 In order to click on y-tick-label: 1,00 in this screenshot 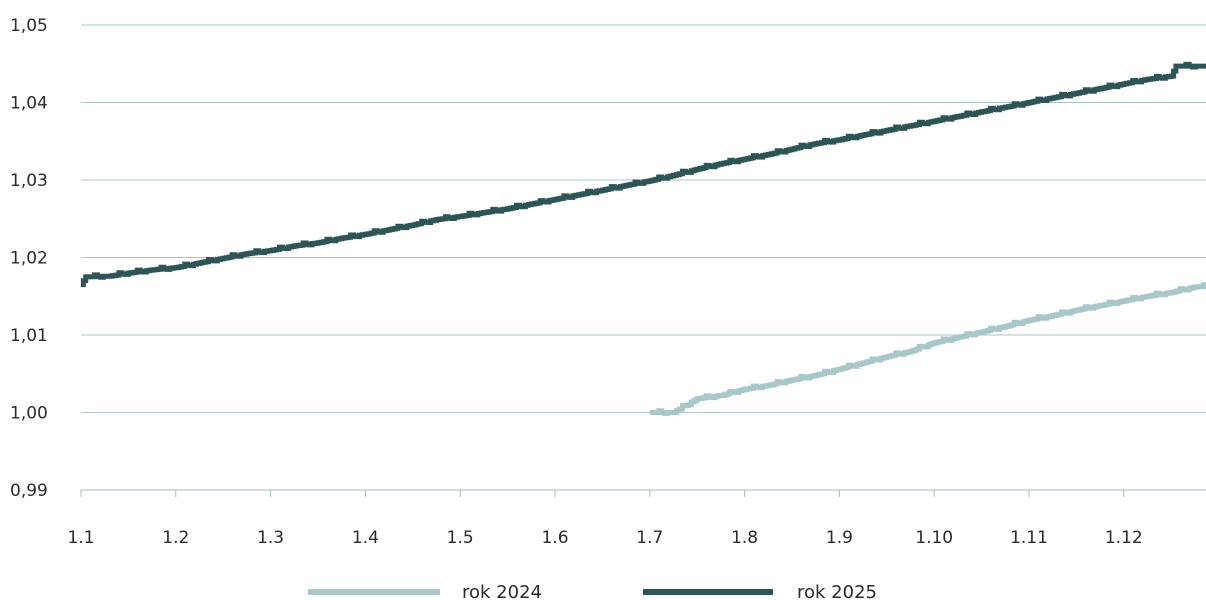, I will do `click(29, 414)`.